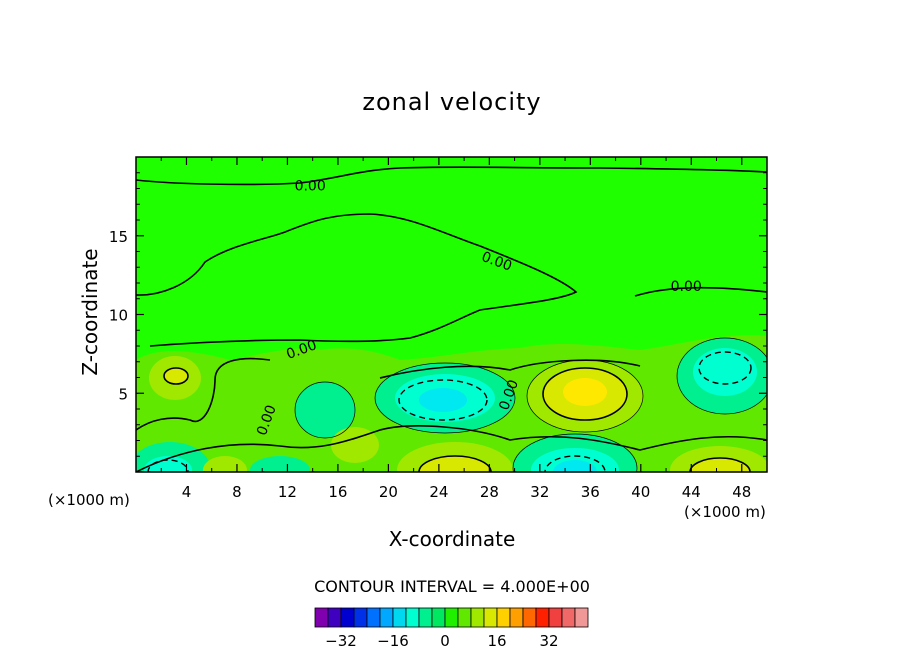 The height and width of the screenshot is (654, 904). I want to click on min-region-24-core, so click(443, 400).